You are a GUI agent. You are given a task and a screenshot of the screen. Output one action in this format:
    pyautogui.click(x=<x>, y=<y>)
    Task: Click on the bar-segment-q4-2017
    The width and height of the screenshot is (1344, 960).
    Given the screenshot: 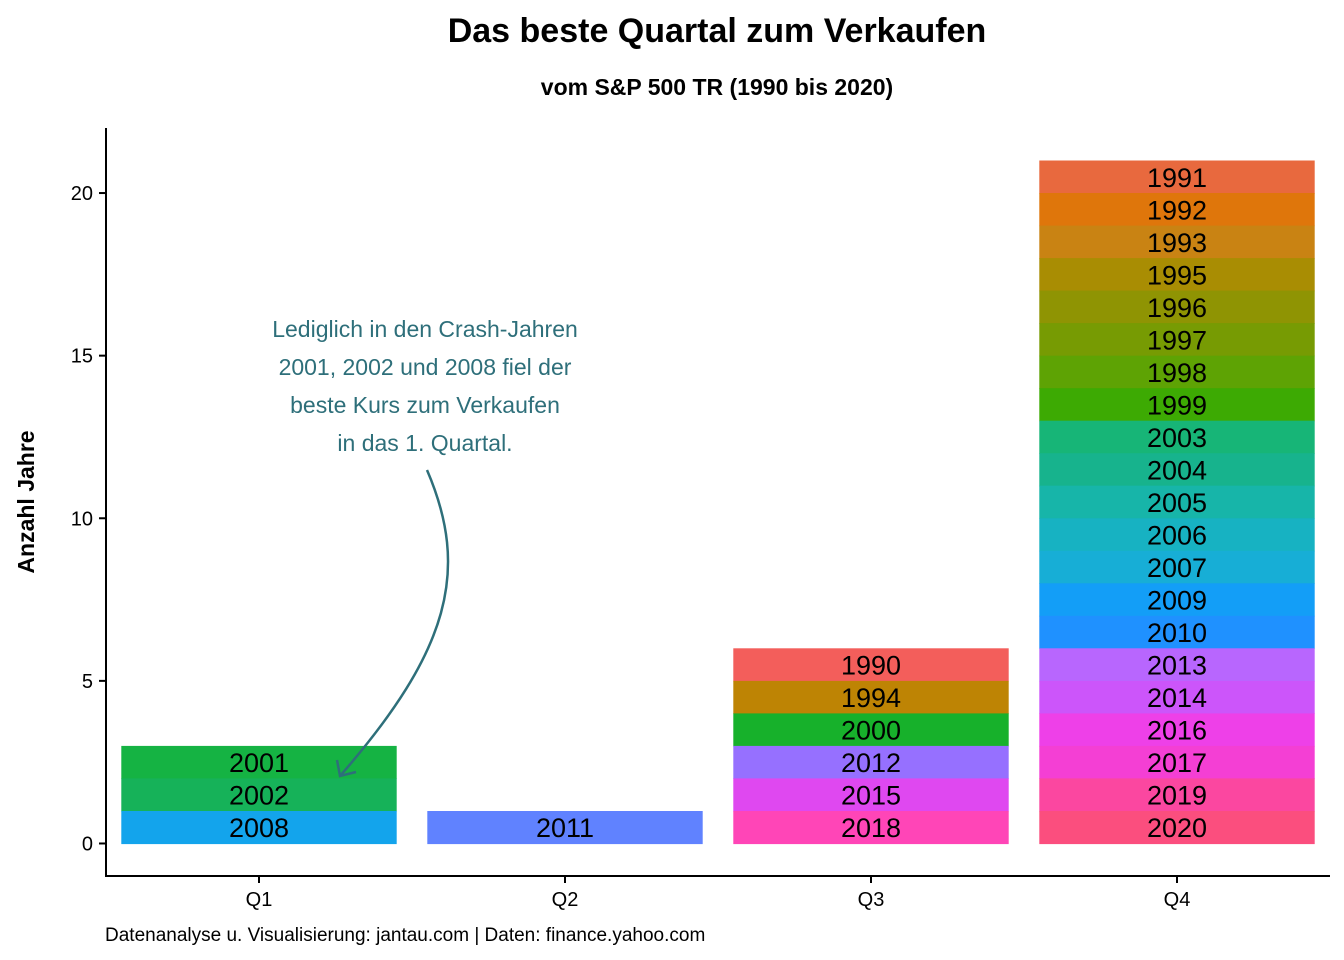 What is the action you would take?
    pyautogui.click(x=1177, y=762)
    